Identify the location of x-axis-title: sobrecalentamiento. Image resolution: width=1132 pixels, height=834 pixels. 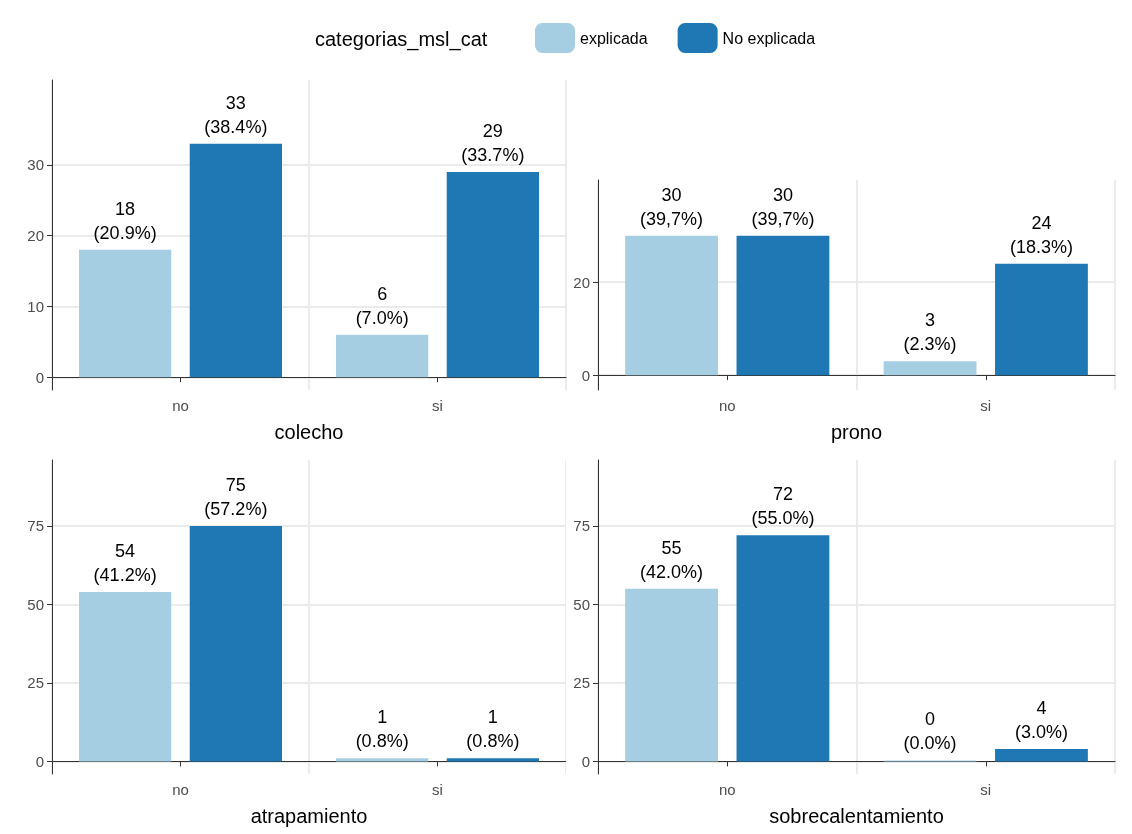
(856, 816).